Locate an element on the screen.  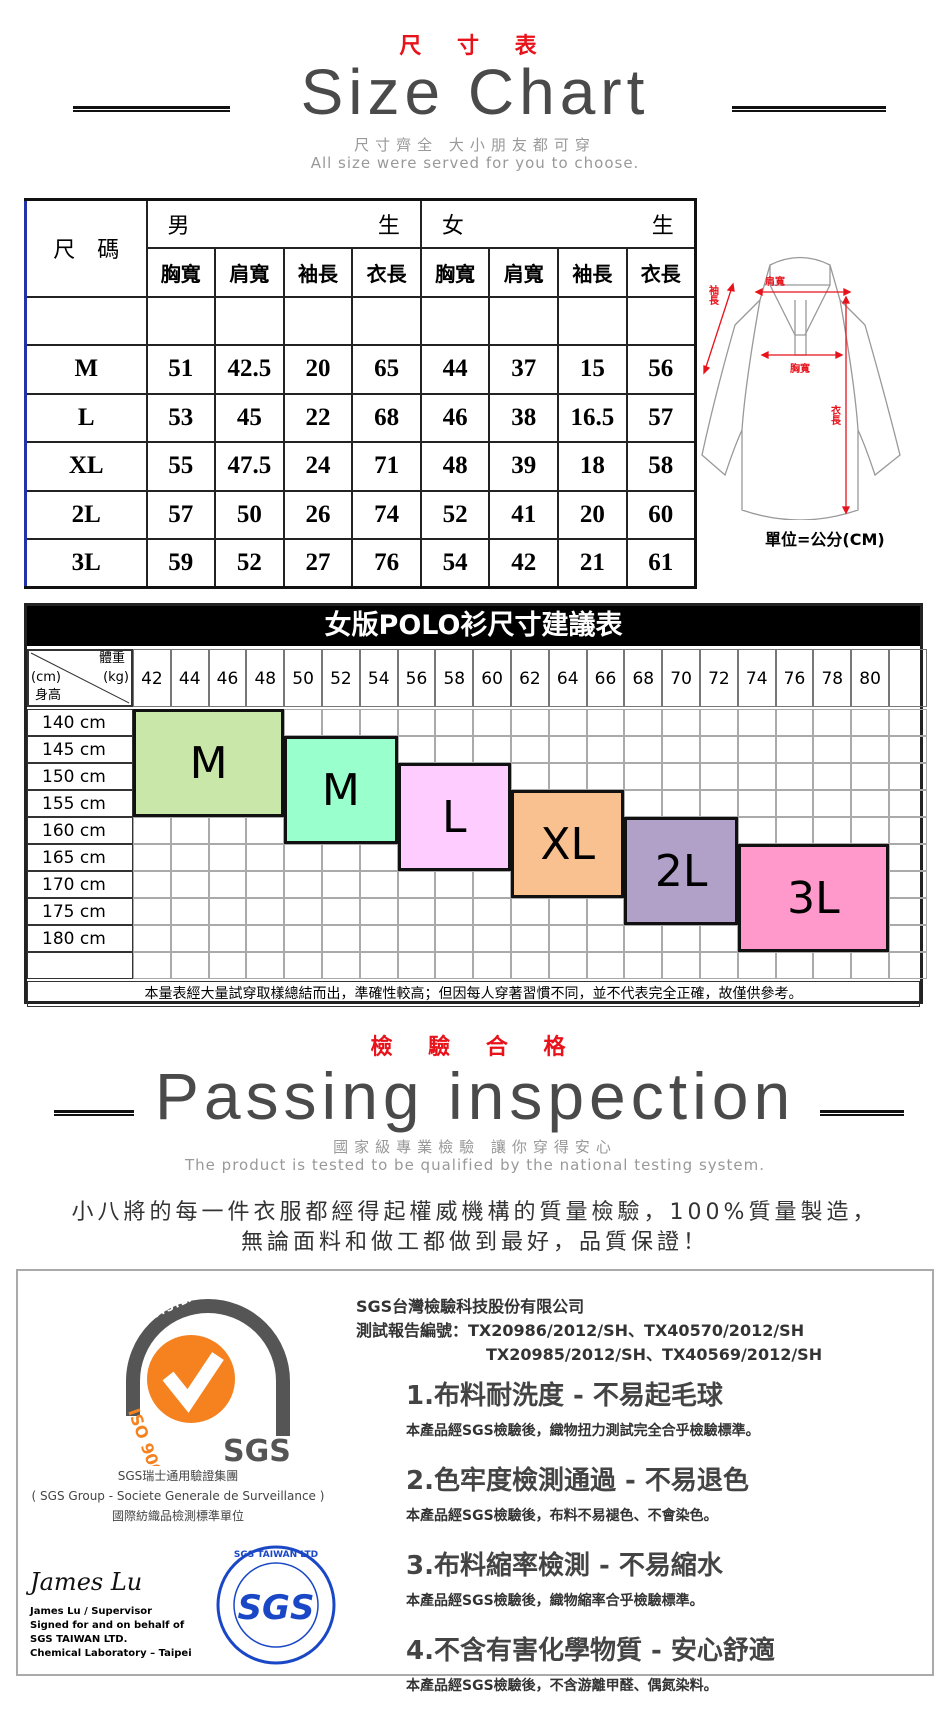
height-row-label: 180 cm is located at coordinates (80, 938).